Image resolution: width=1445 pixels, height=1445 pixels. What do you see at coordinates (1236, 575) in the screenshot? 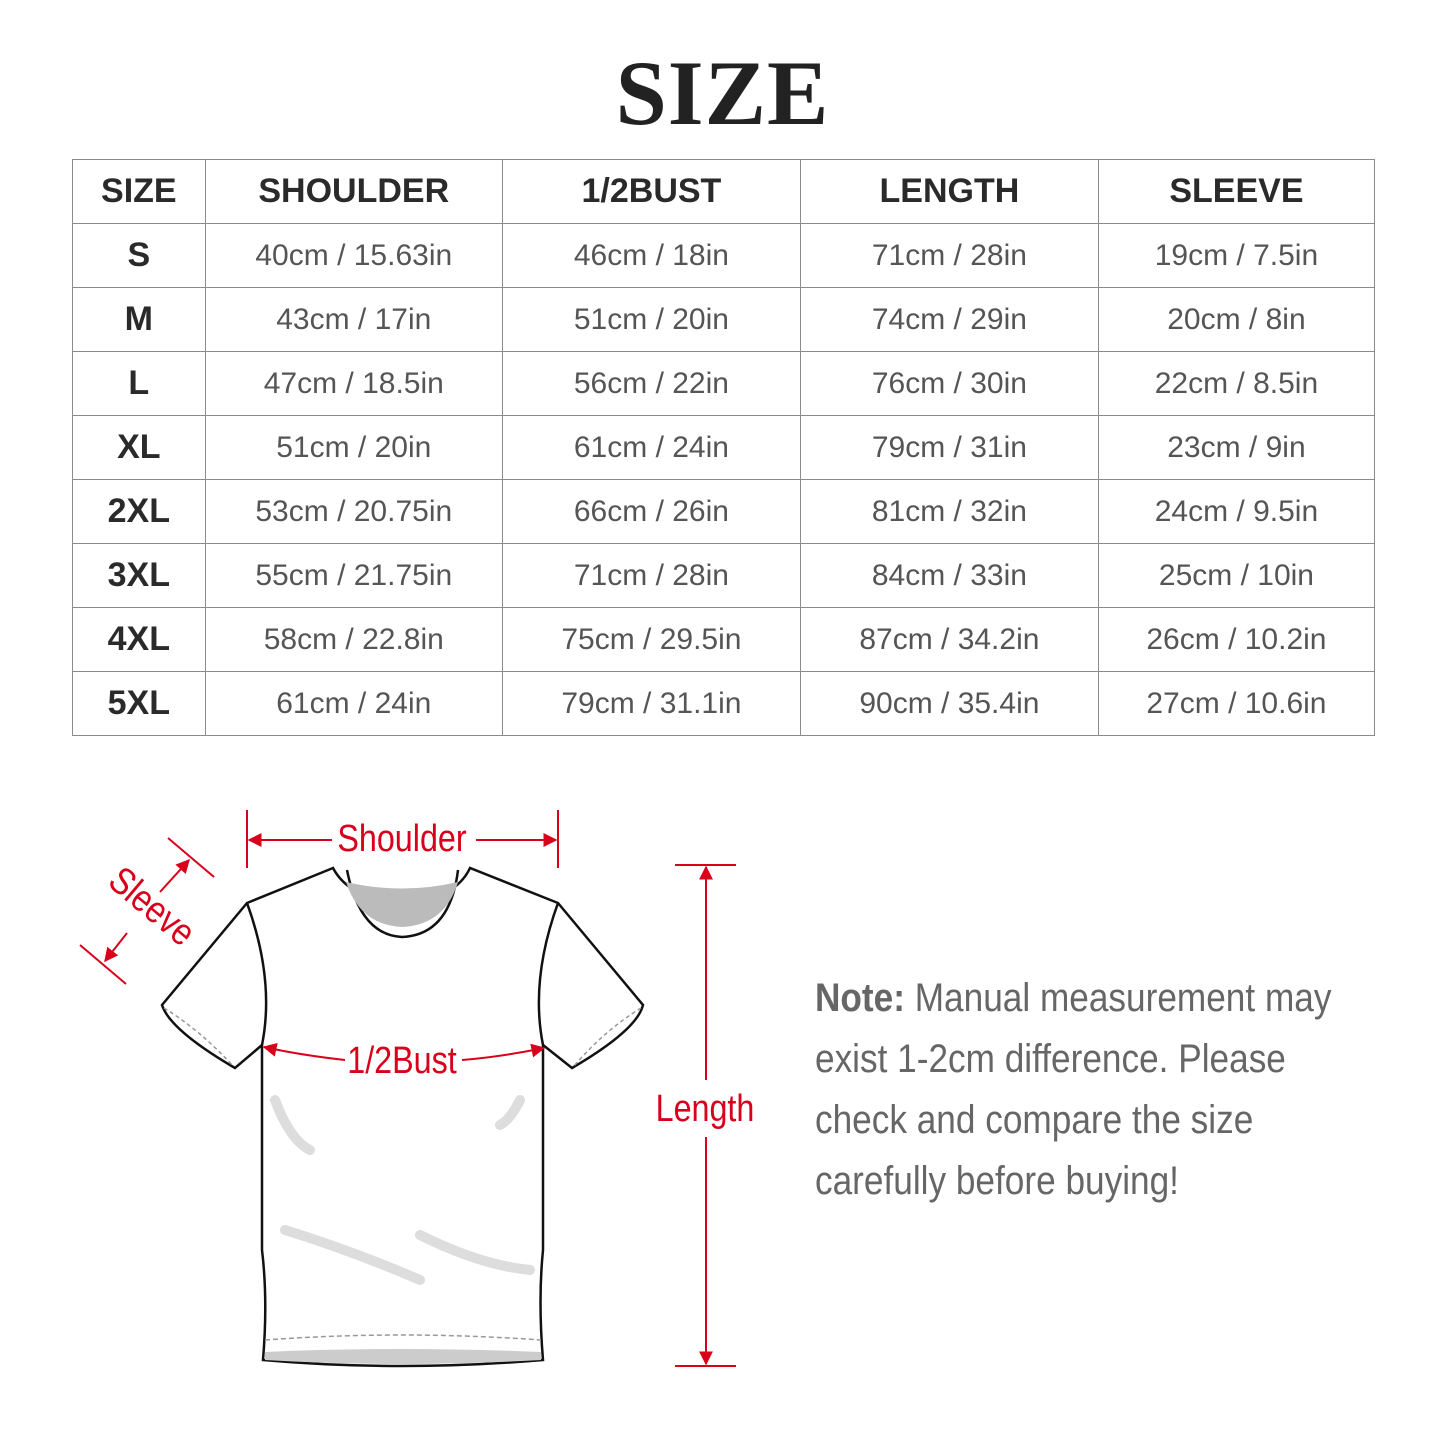
I see `measurement-cell: 25cm / 10in` at bounding box center [1236, 575].